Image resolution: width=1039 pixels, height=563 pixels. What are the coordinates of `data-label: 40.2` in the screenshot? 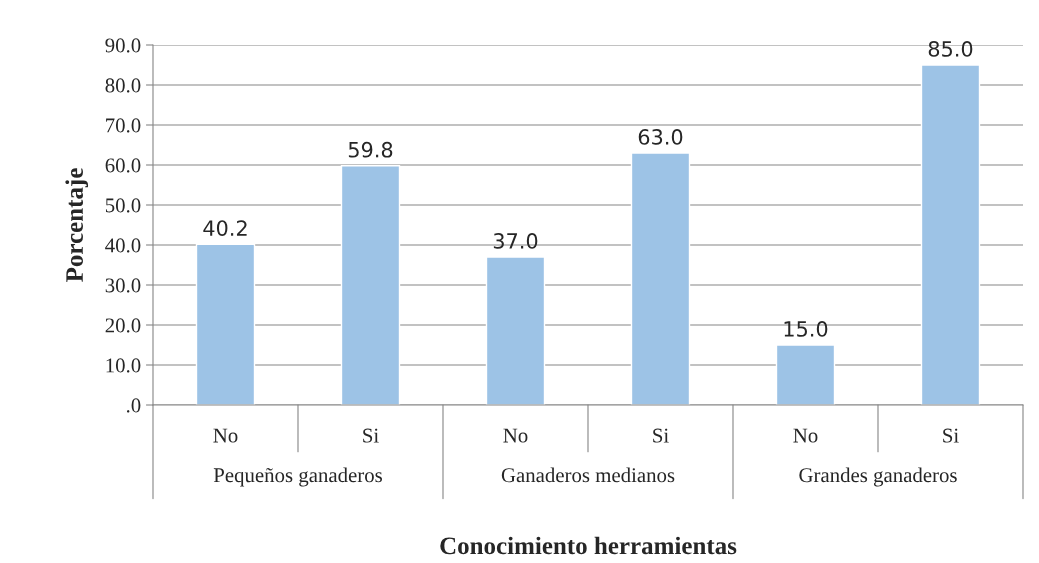 It's located at (225, 228).